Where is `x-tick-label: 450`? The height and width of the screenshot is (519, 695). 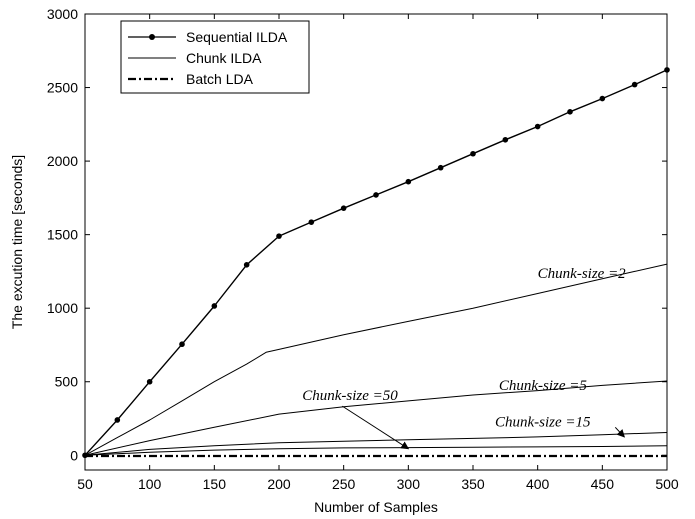 x-tick-label: 450 is located at coordinates (603, 484).